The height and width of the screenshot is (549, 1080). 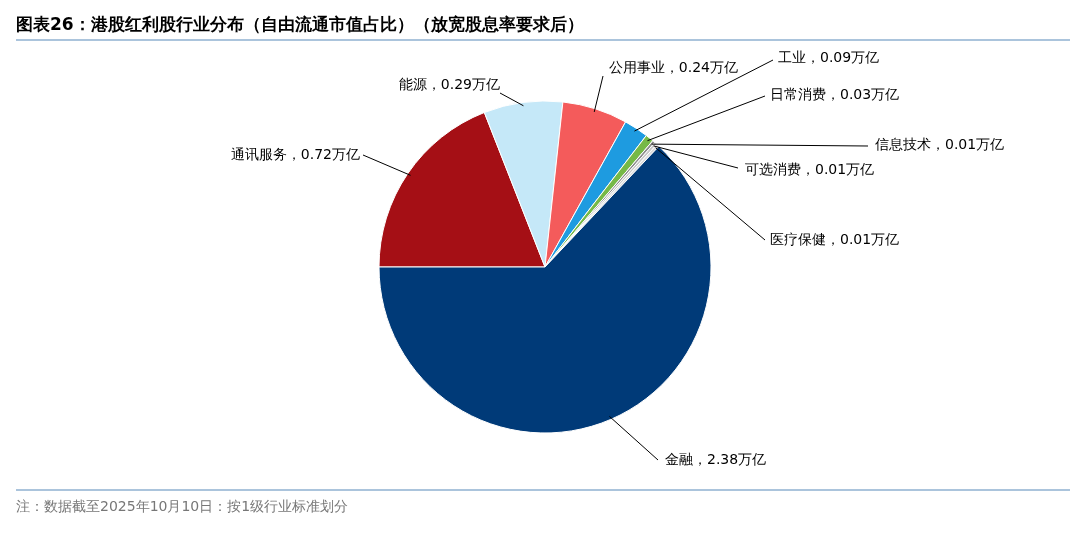 What do you see at coordinates (810, 169) in the screenshot?
I see `slice-label: 可选消费，0.01万亿` at bounding box center [810, 169].